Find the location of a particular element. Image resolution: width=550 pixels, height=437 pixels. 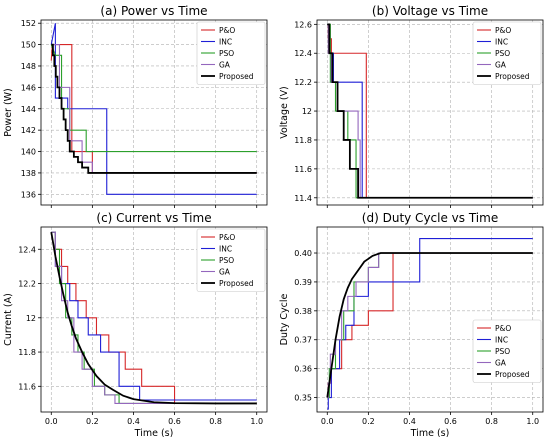

y-tick-label: 142 is located at coordinates (28, 130).